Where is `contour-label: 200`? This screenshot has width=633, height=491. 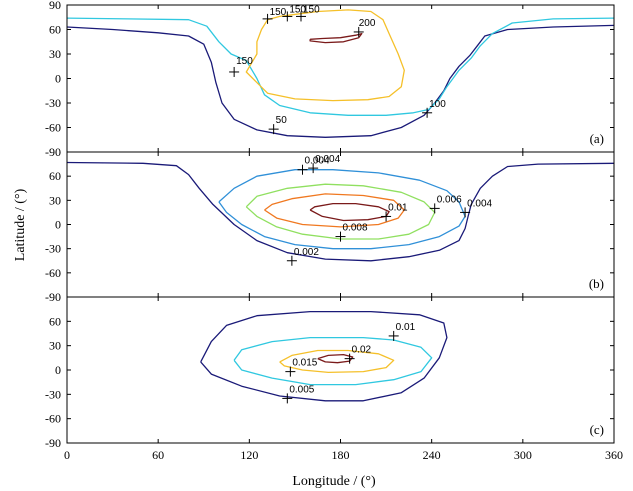
contour-label: 200 is located at coordinates (367, 23).